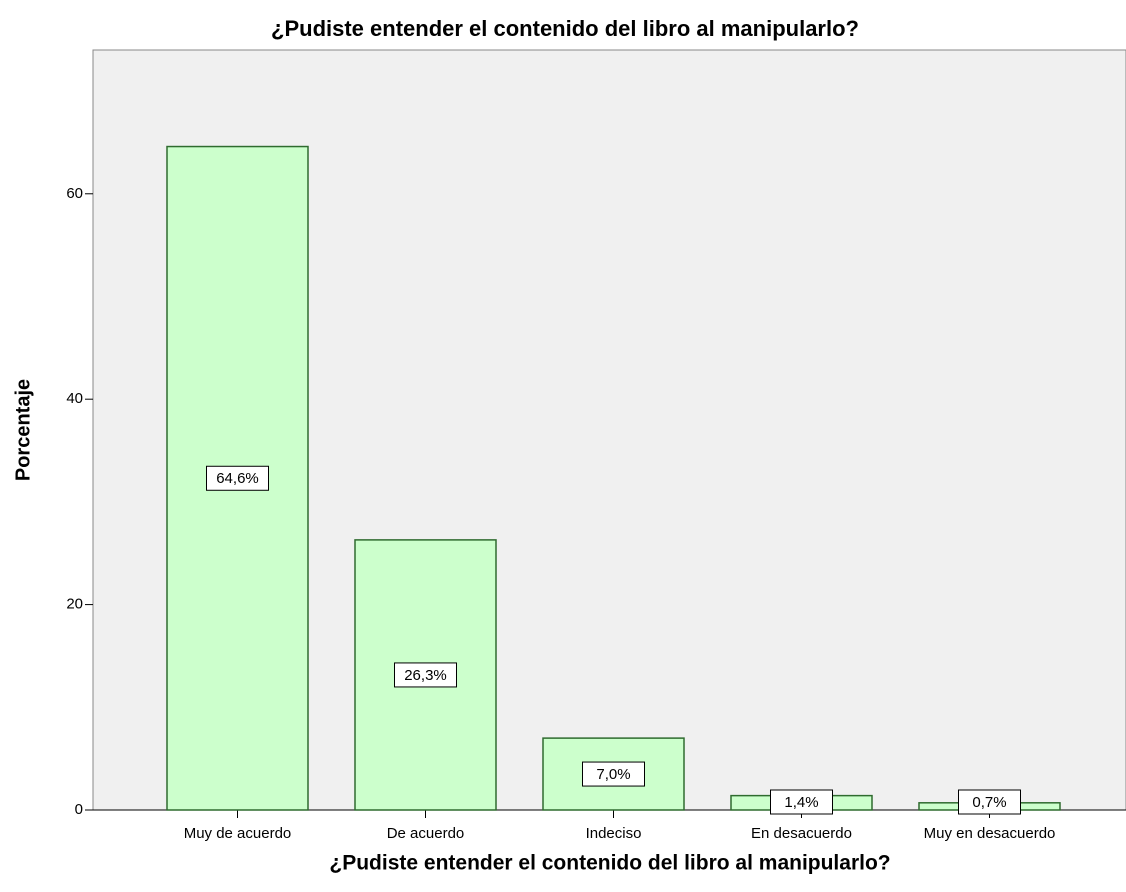  I want to click on value-label: 64,6%, so click(237, 478).